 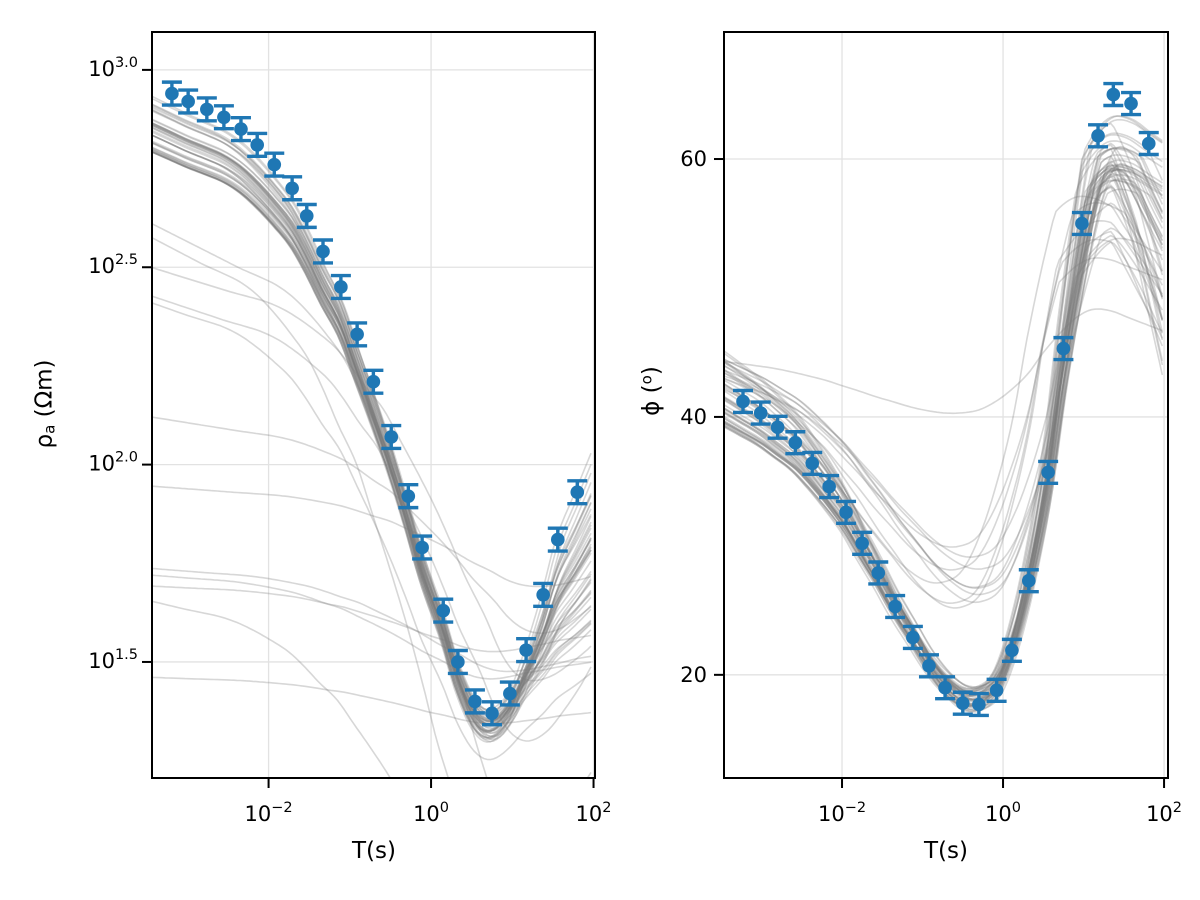 I want to click on y-tick-label: 60, so click(x=693, y=159).